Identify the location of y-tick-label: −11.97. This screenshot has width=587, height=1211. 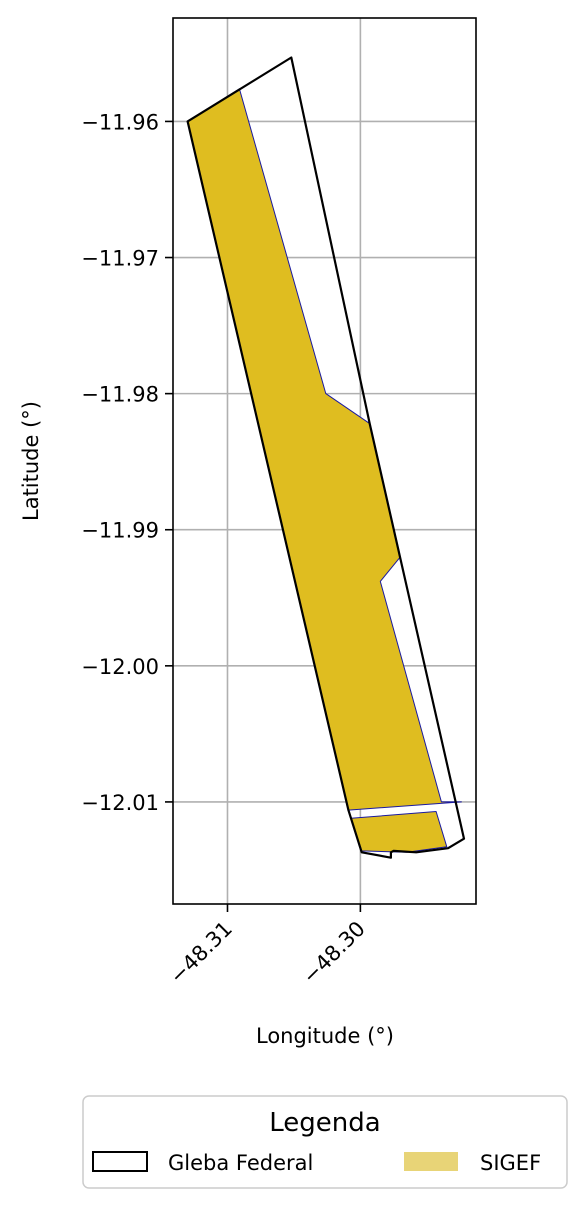
(120, 259).